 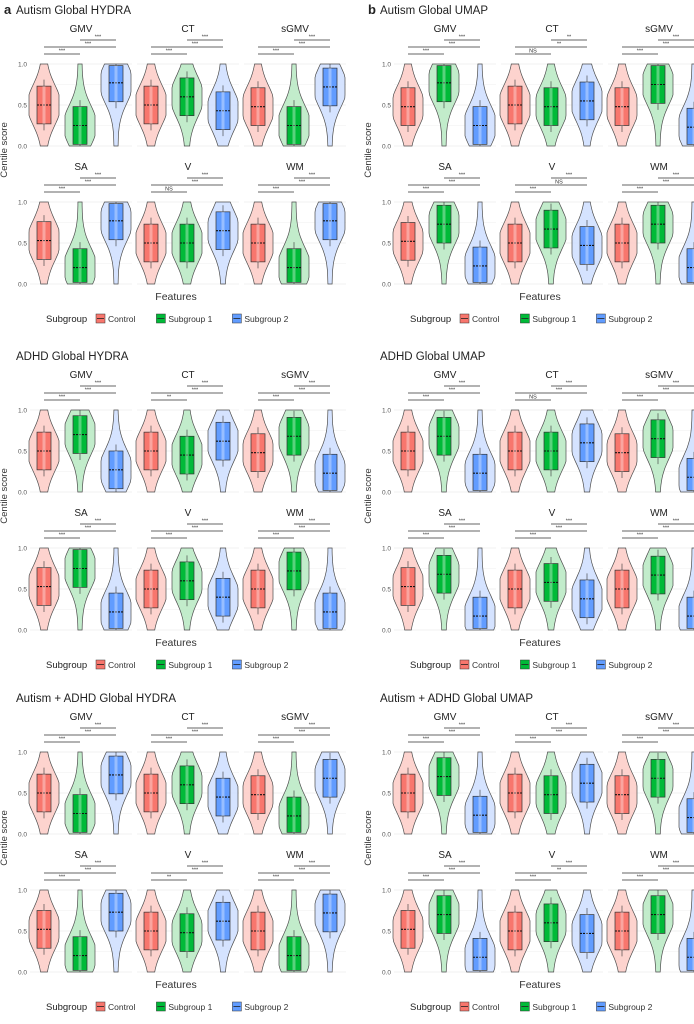 What do you see at coordinates (295, 375) in the screenshot?
I see `facet-label: sGMV` at bounding box center [295, 375].